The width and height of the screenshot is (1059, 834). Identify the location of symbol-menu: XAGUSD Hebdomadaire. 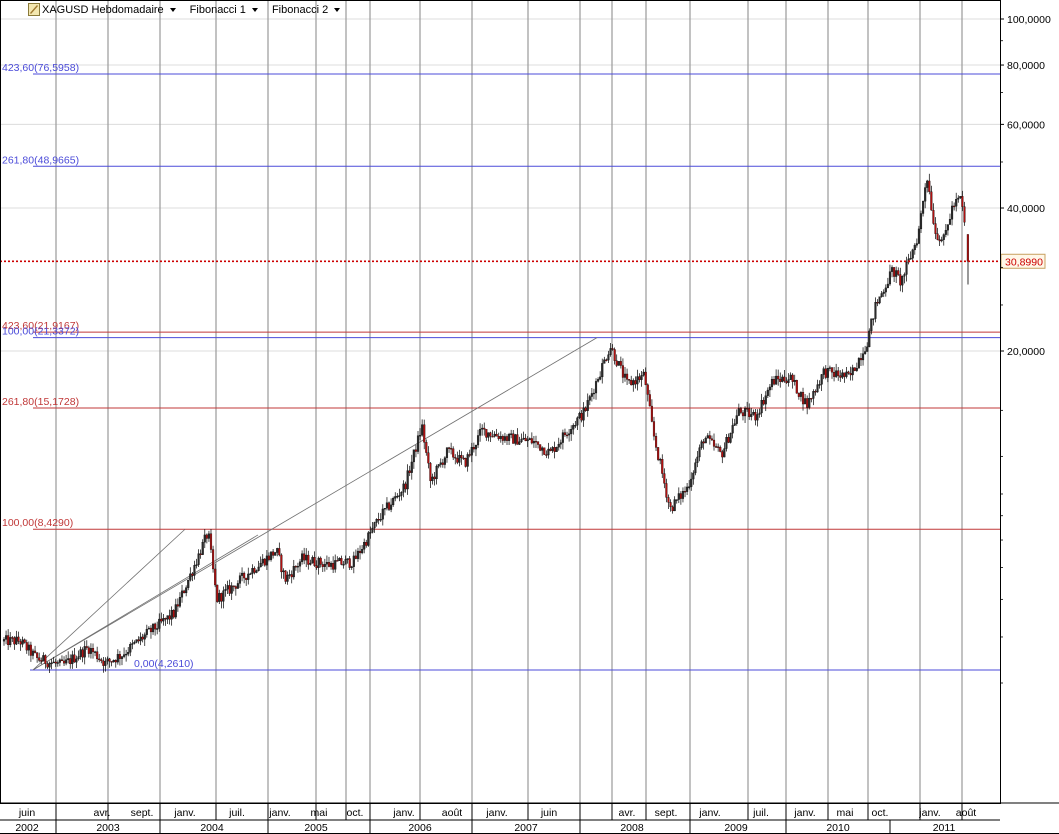
(109, 10).